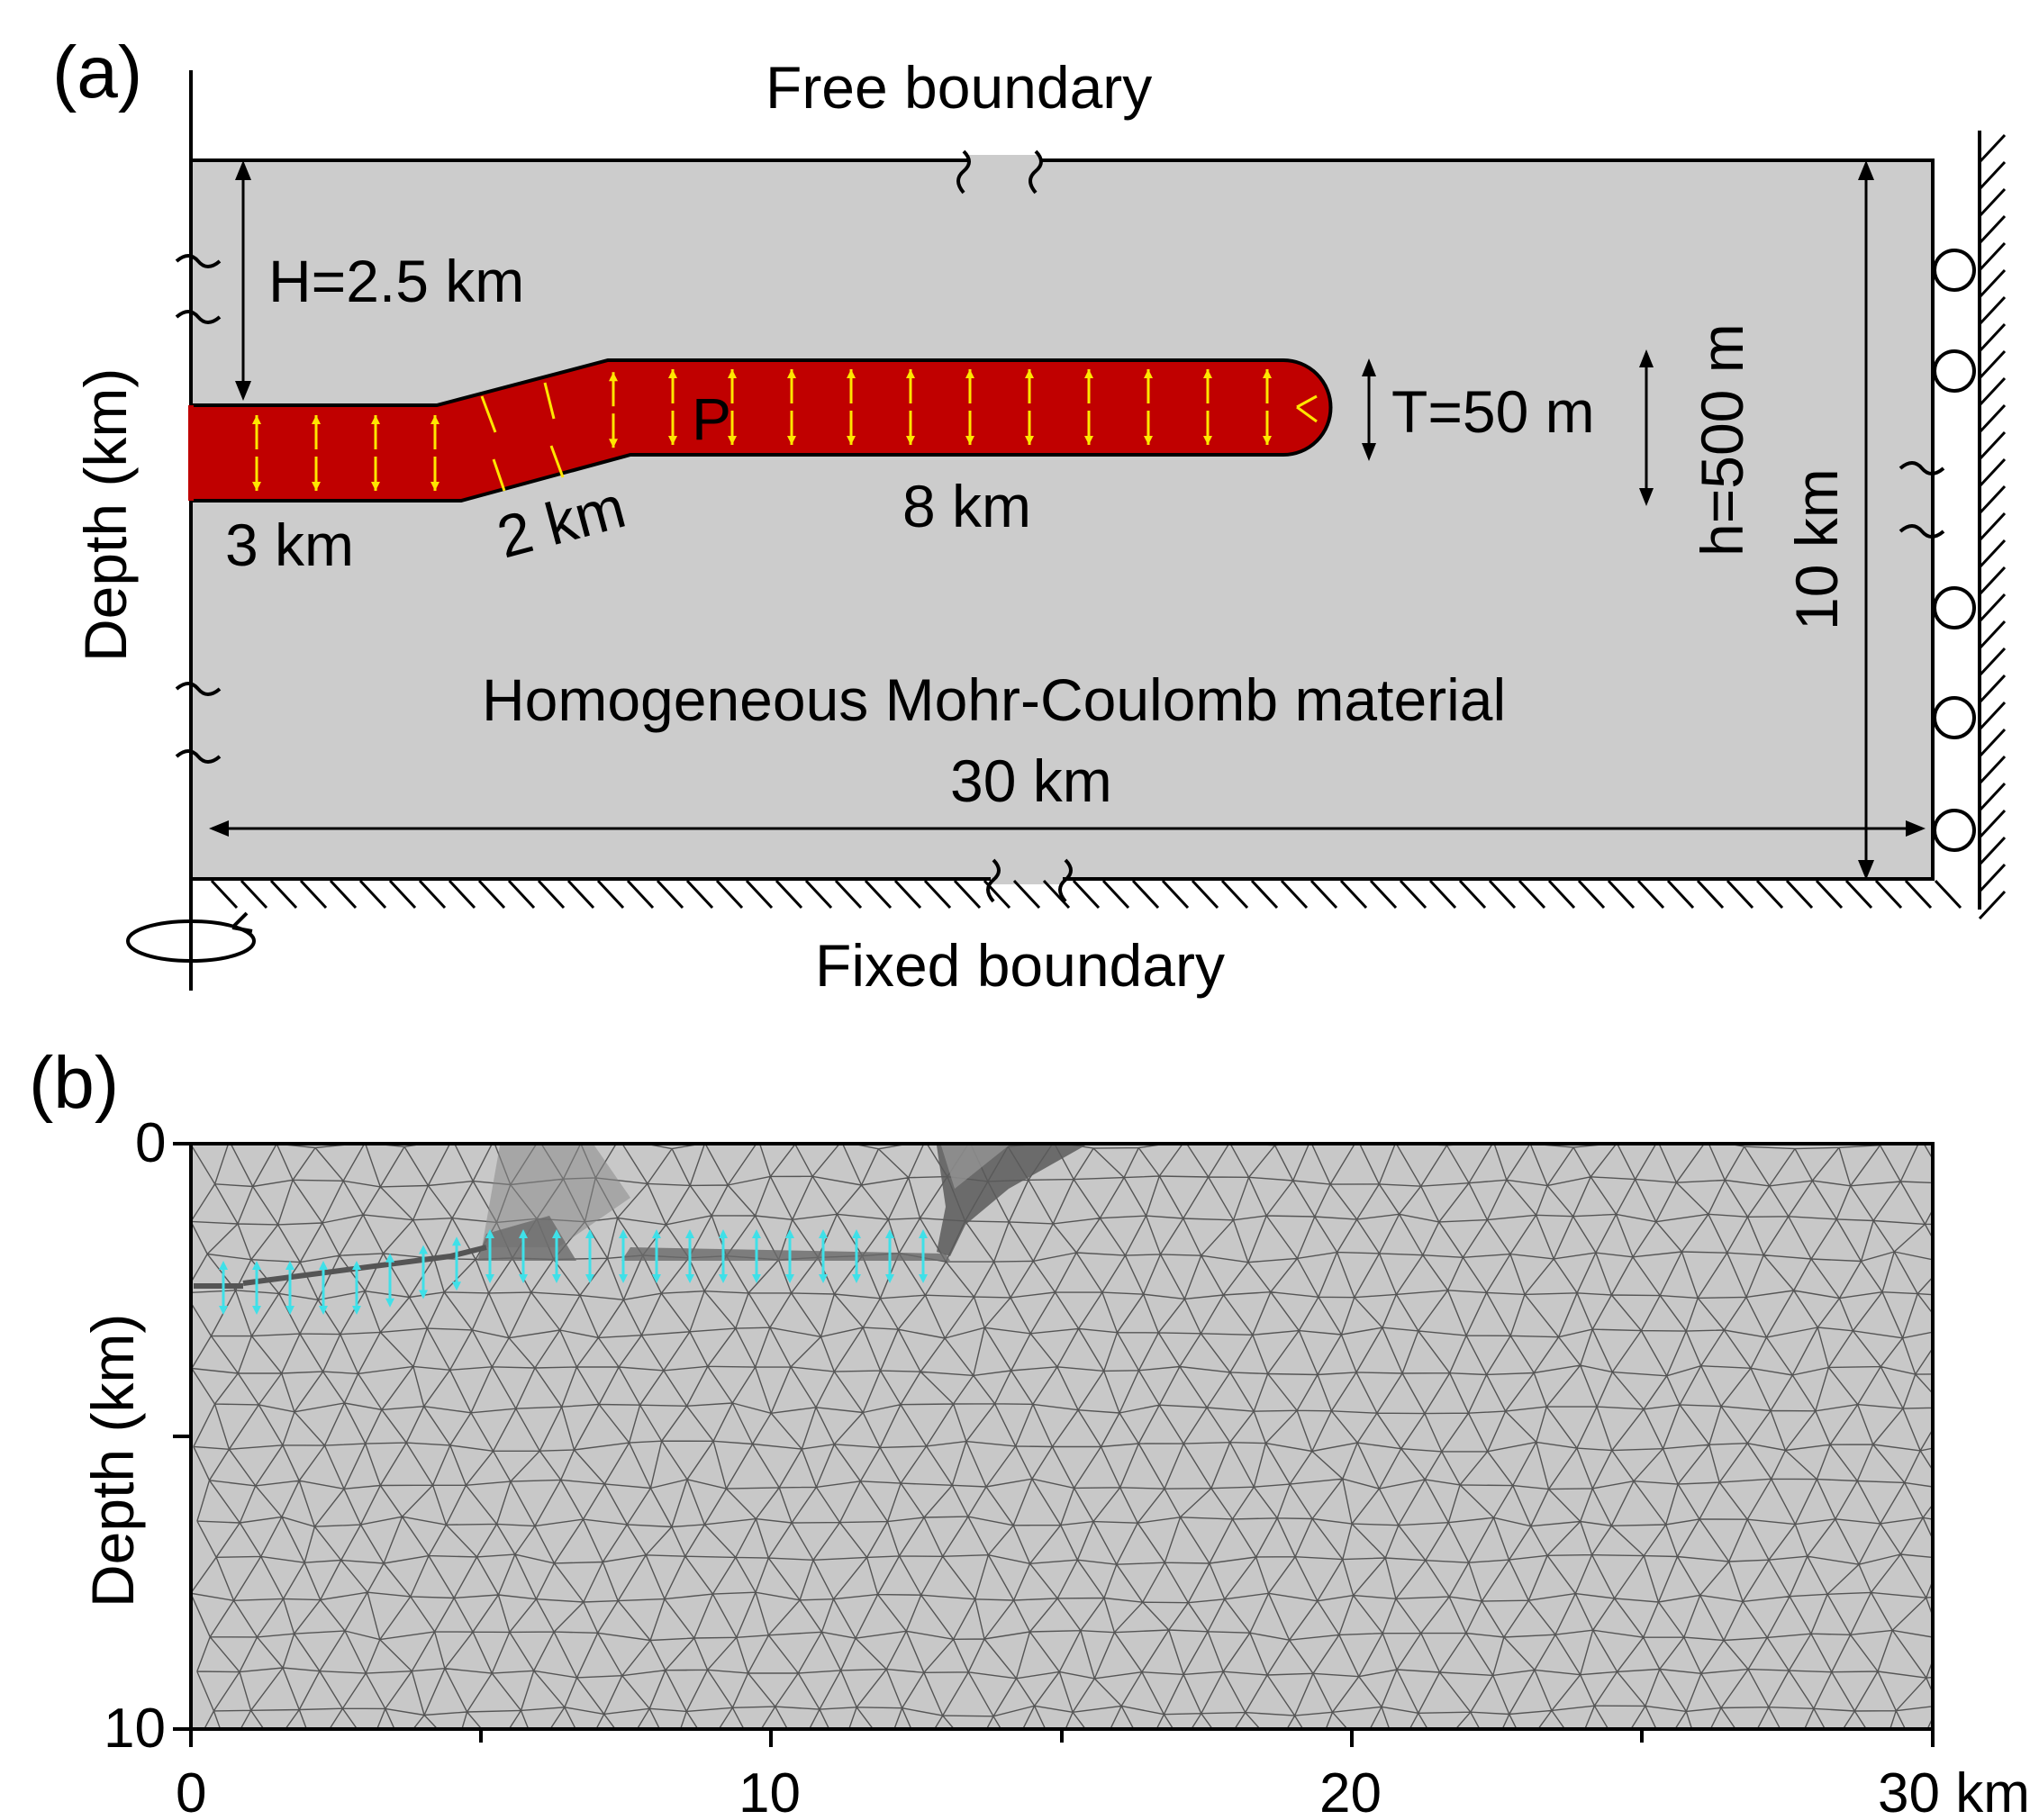 This screenshot has width=2039, height=1820. Describe the element at coordinates (1722, 440) in the screenshot. I see `h-label: h=500 m` at that location.